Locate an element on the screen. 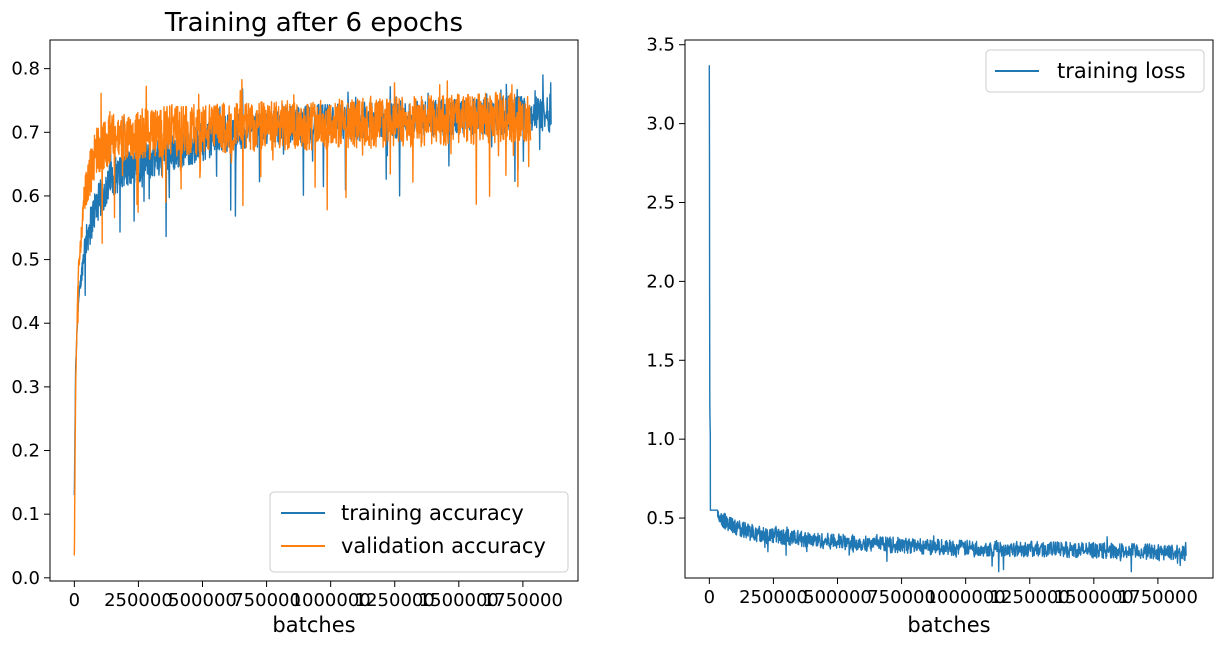  y-tick-label: 3.0 is located at coordinates (660, 124).